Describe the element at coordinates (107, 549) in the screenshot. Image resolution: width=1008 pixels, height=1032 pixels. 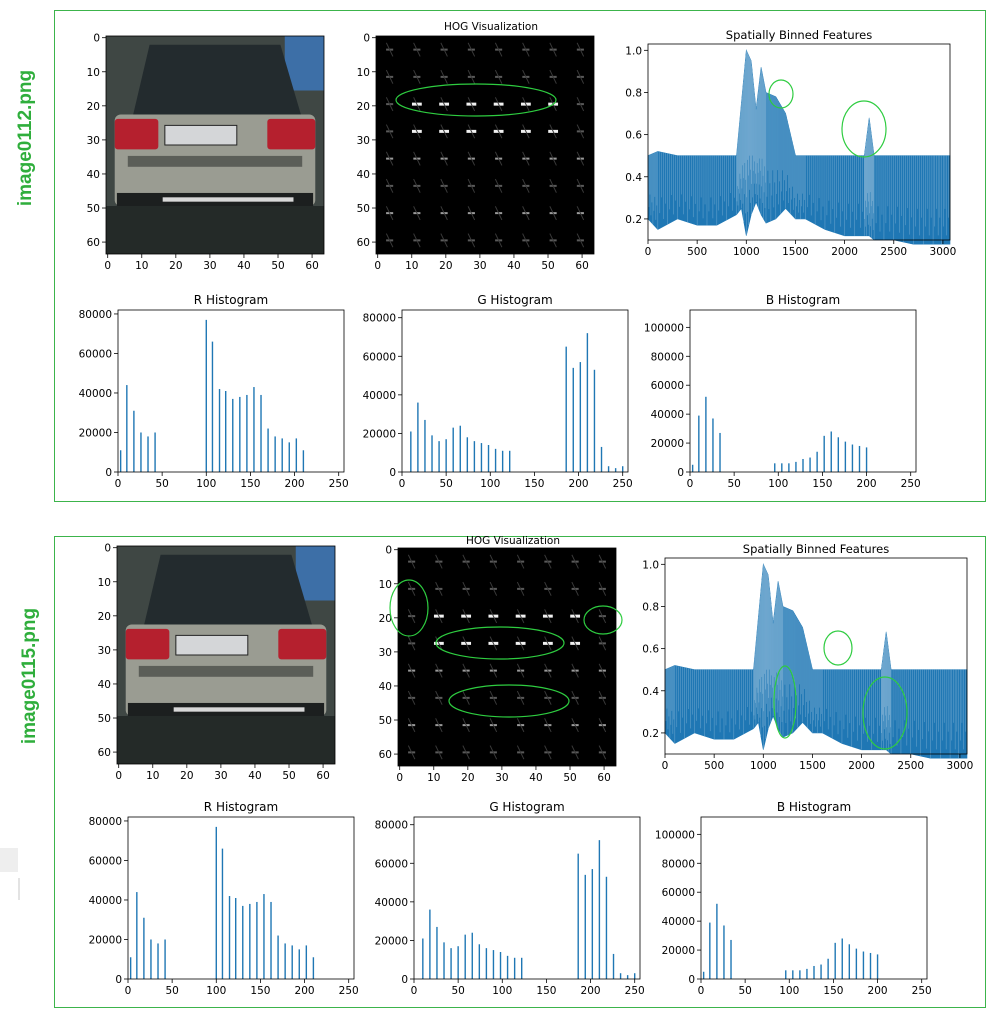
I see `panel2-car-axis-ytick-label: 0` at that location.